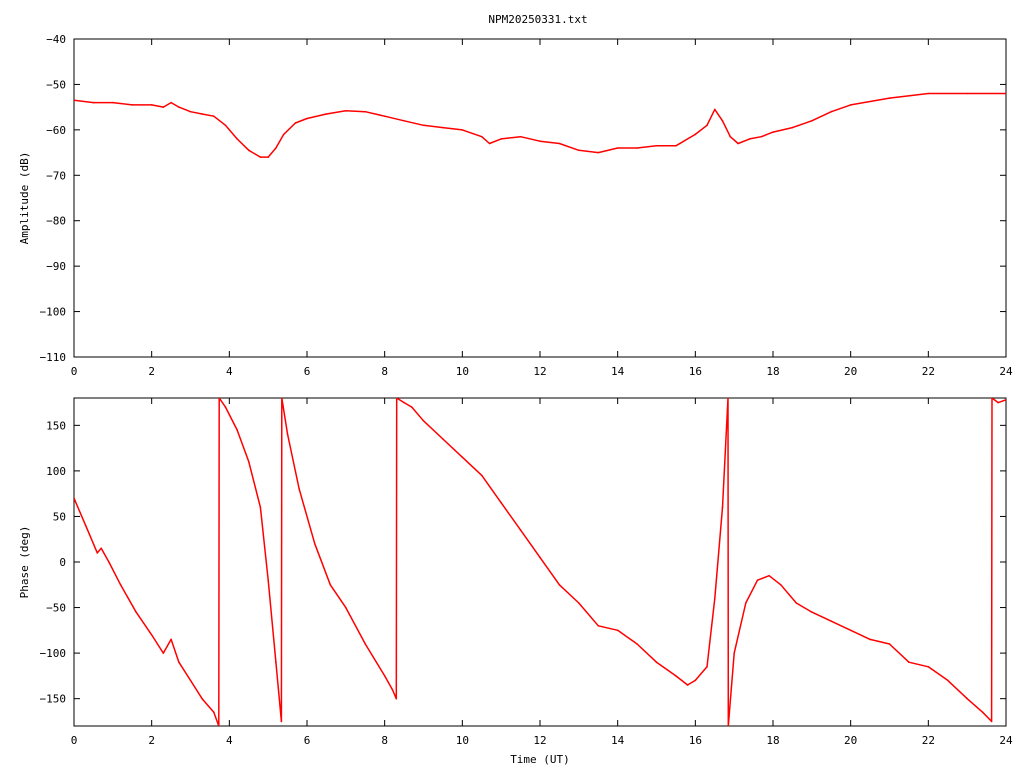 The width and height of the screenshot is (1024, 768). I want to click on figure-title: NPM20250331.txt, so click(537, 19).